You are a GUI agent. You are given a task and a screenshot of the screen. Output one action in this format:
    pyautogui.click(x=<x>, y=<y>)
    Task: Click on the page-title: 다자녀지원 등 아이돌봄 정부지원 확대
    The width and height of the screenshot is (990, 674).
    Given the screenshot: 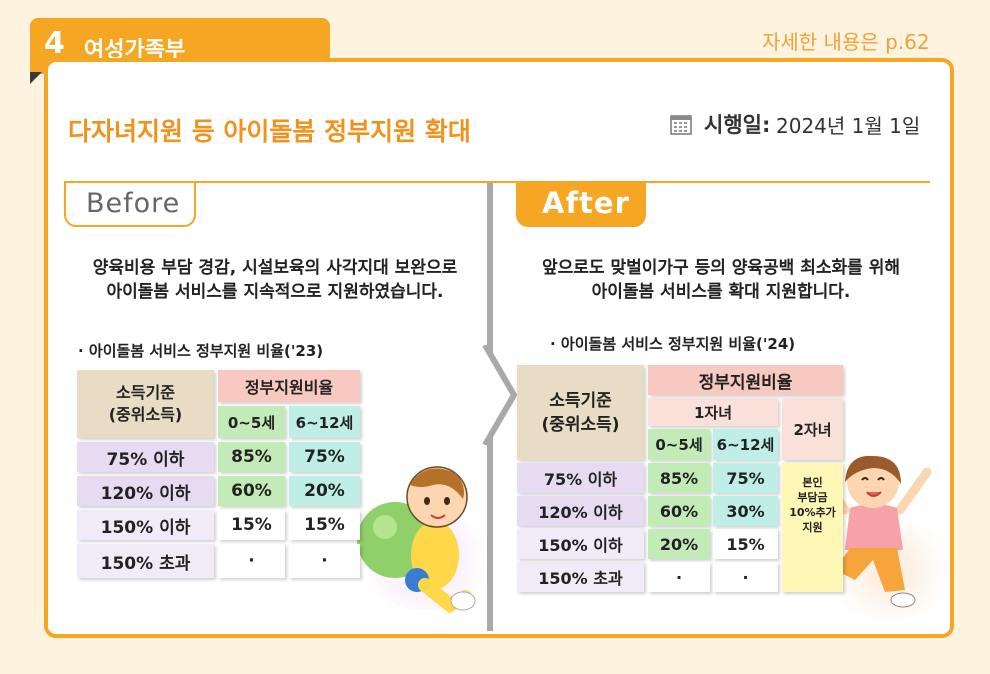 What is the action you would take?
    pyautogui.click(x=269, y=131)
    